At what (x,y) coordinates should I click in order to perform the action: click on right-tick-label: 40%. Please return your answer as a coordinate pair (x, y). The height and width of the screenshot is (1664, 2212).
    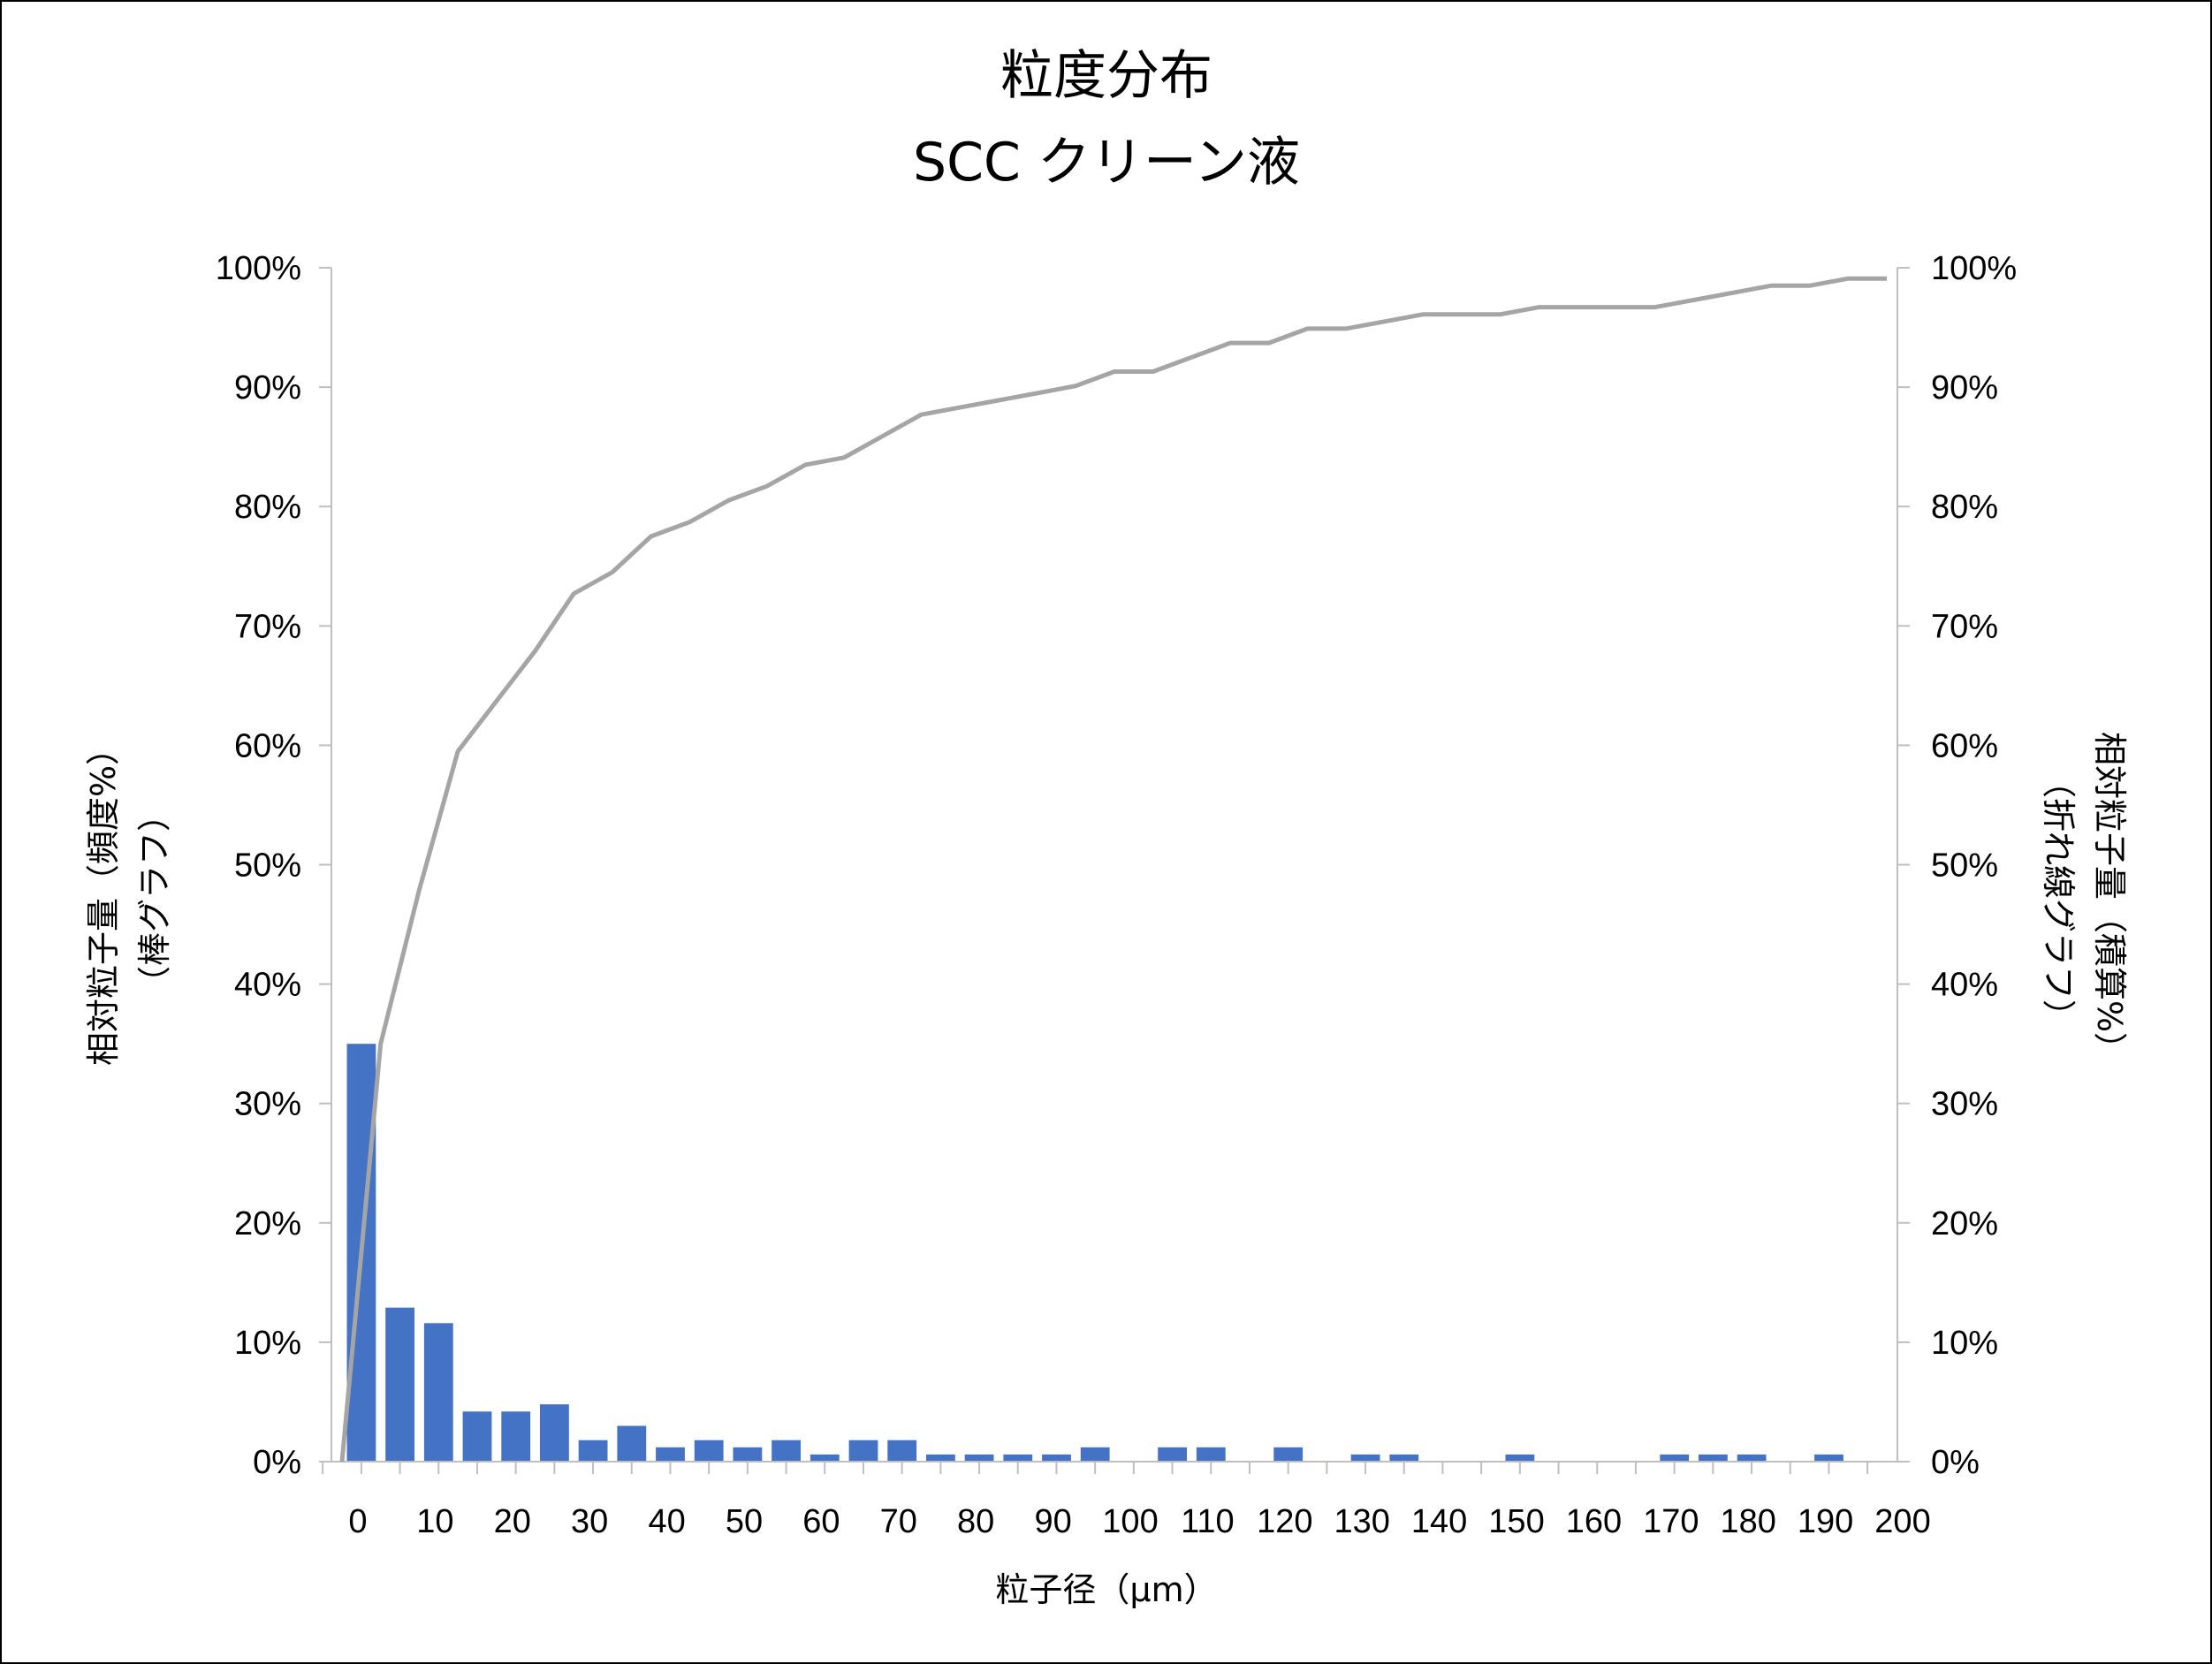
    Looking at the image, I should click on (1965, 985).